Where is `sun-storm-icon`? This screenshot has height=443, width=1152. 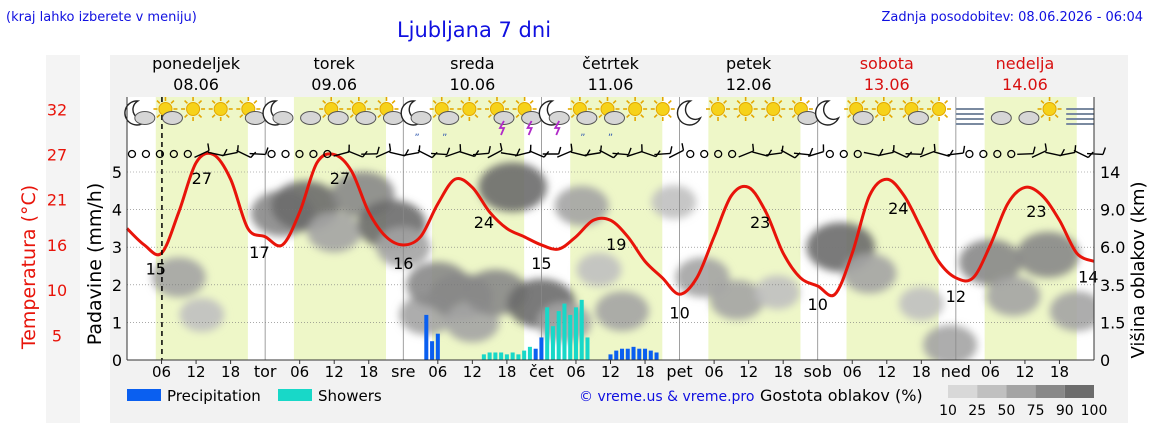
sun-storm-icon is located at coordinates (499, 116).